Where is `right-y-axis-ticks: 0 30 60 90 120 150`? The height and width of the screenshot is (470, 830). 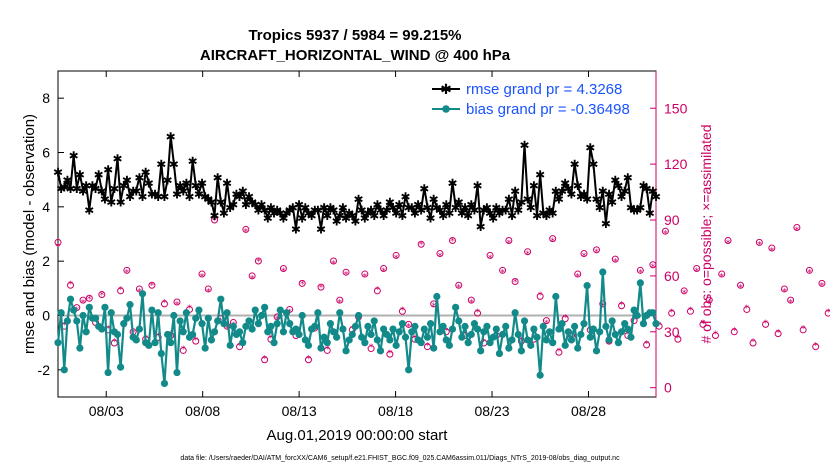 right-y-axis-ticks: 0 30 60 90 120 150 is located at coordinates (669, 234).